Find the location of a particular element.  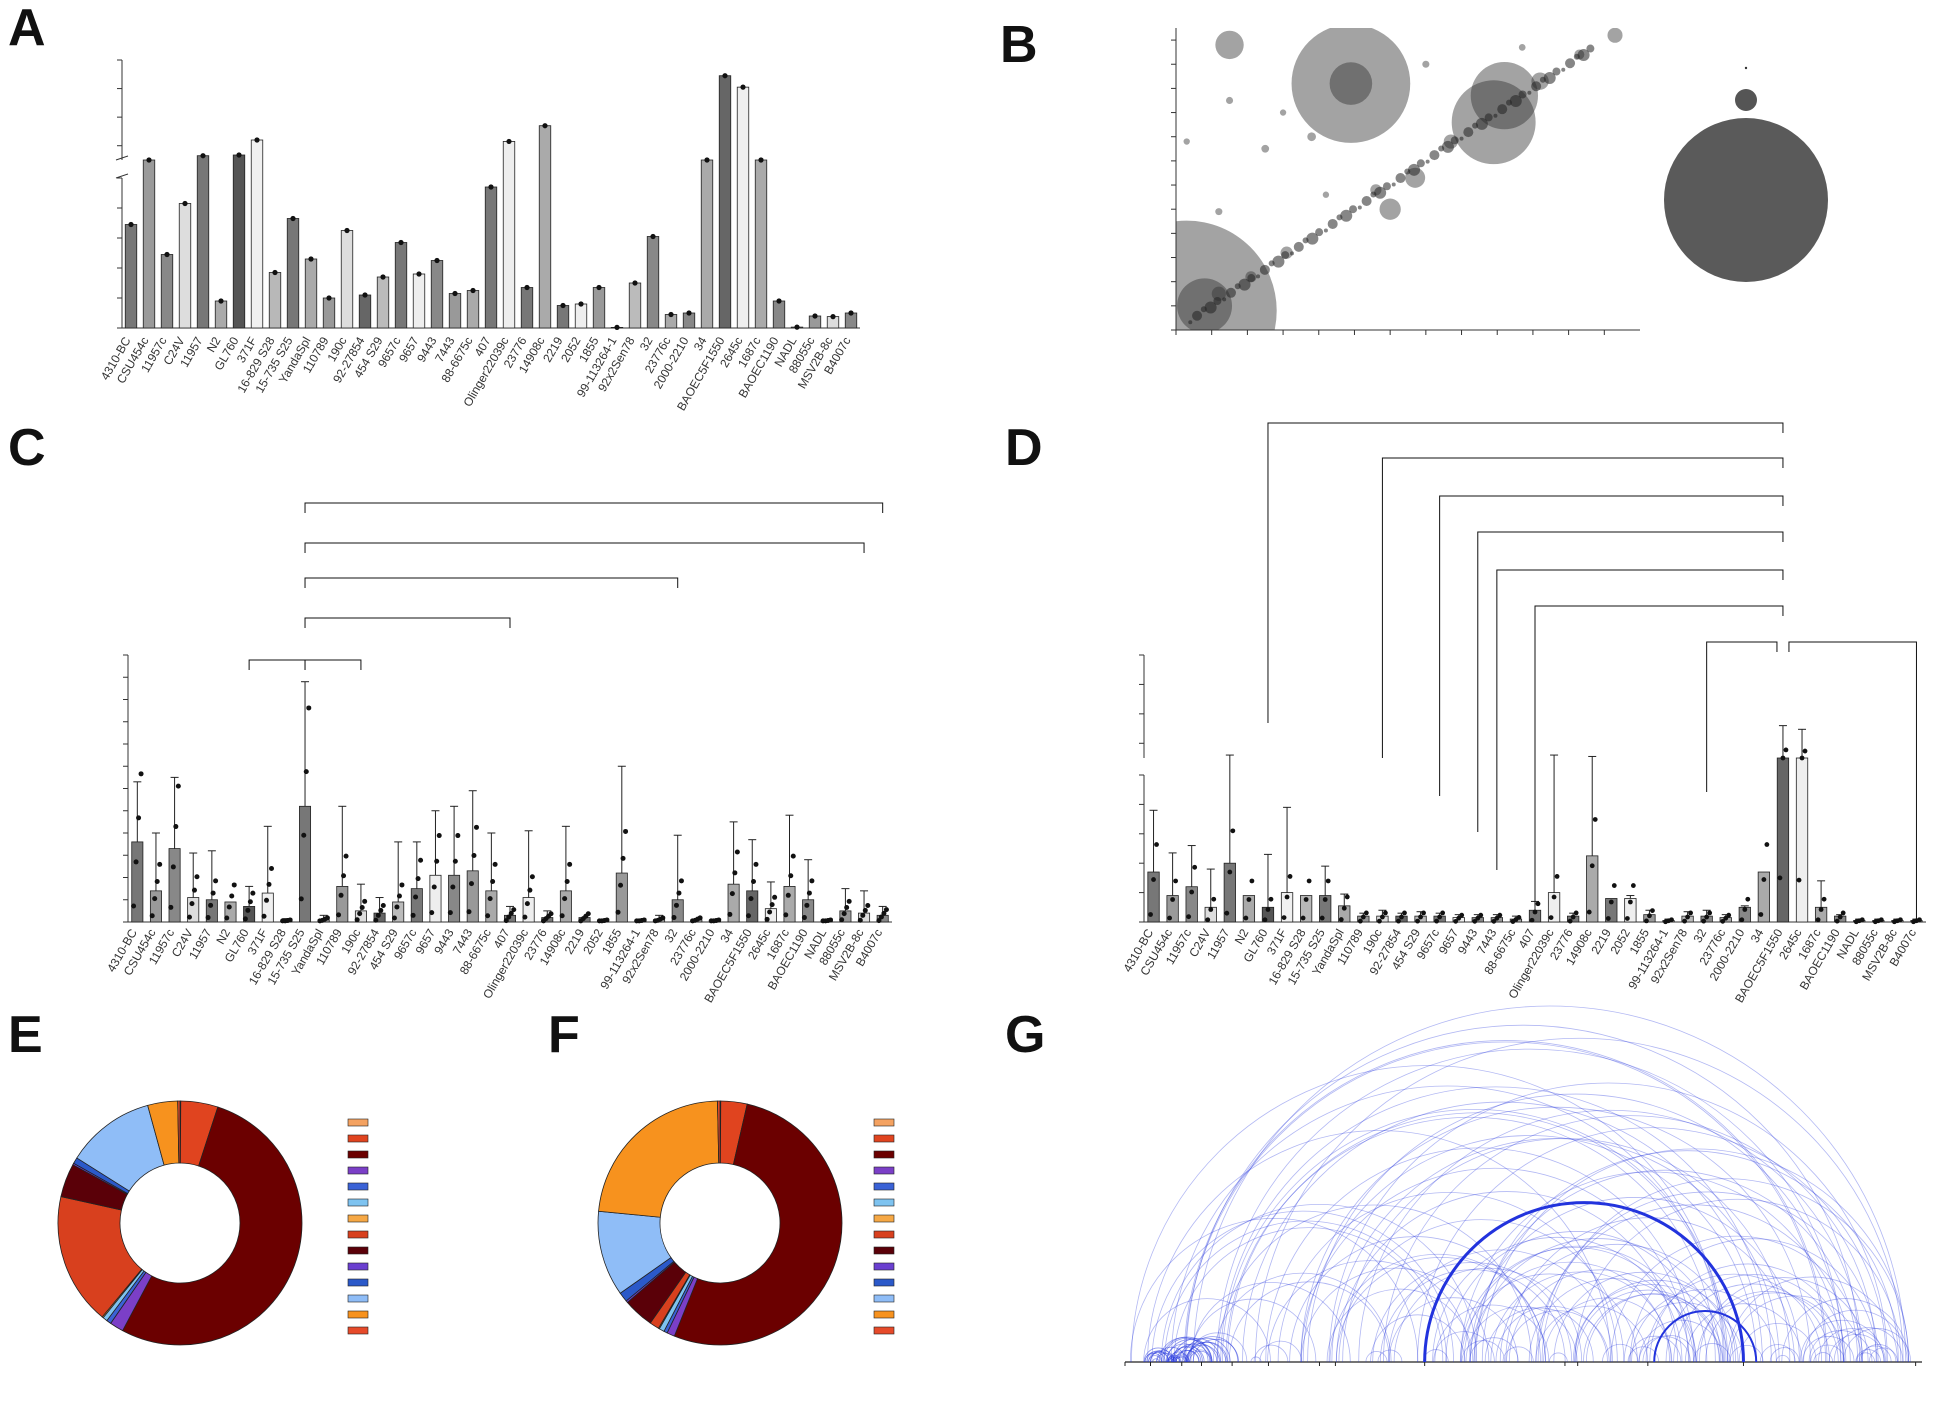

b-legend-bubble-large is located at coordinates (1746, 200).